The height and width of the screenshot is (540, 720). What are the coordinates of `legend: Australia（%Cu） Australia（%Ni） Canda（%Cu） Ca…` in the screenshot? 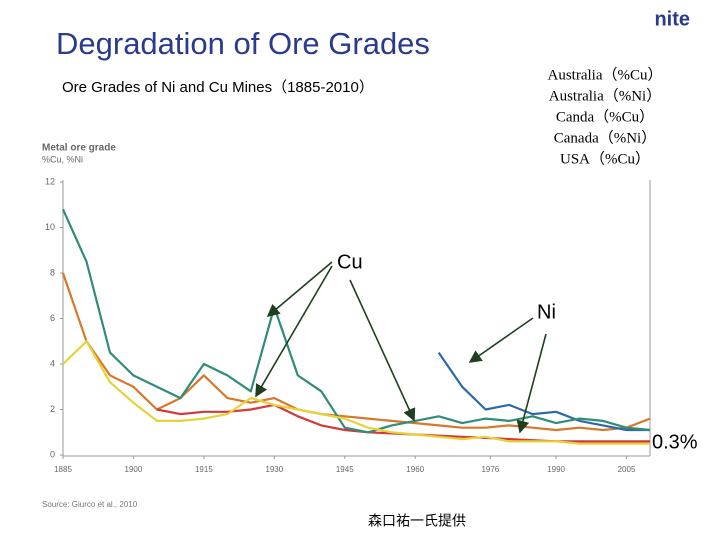 It's located at (605, 116).